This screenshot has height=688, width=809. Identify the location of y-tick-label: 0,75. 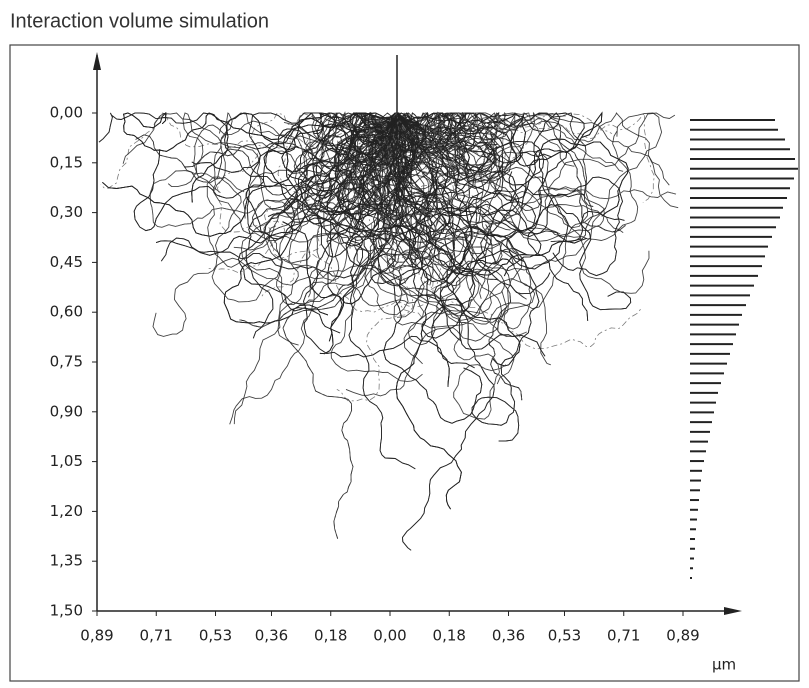
(66, 362).